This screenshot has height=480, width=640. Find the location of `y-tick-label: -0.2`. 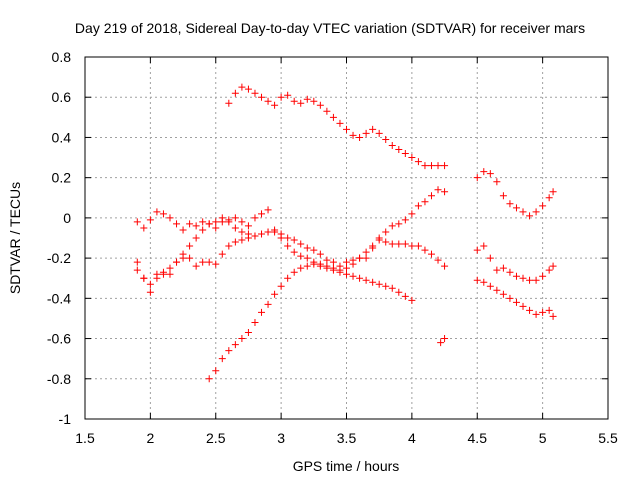

y-tick-label: -0.2 is located at coordinates (59, 258).